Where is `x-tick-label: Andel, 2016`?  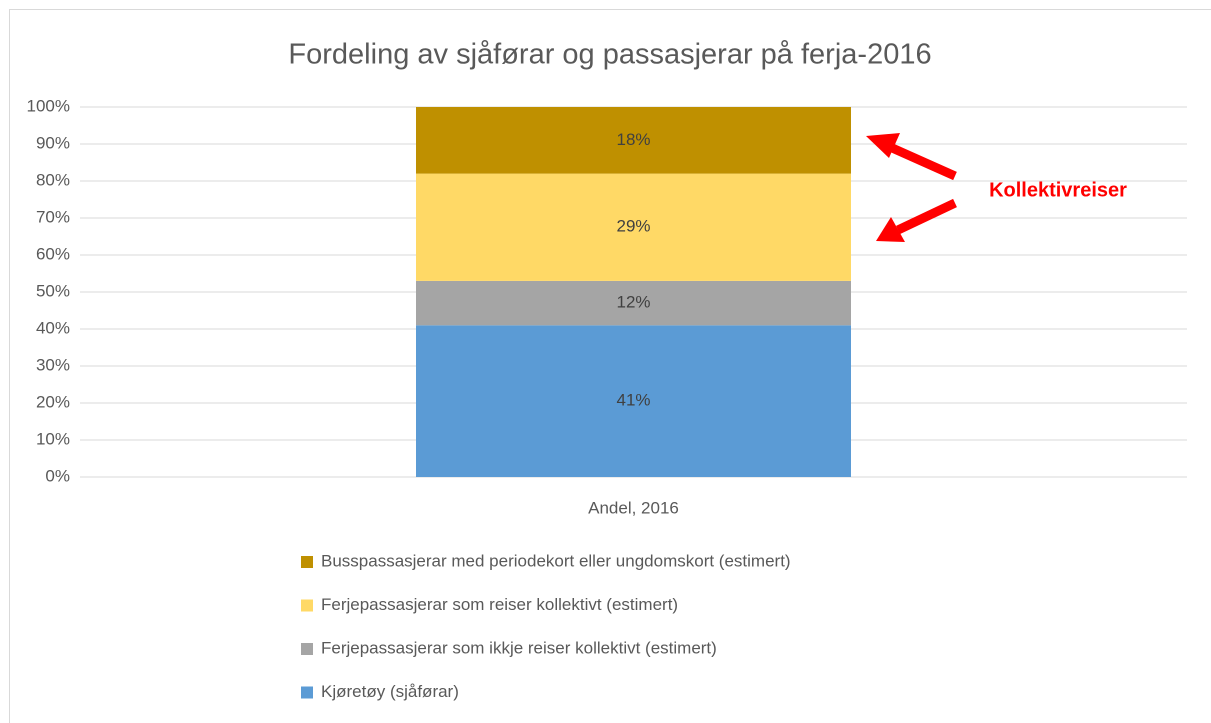
x-tick-label: Andel, 2016 is located at coordinates (633, 507).